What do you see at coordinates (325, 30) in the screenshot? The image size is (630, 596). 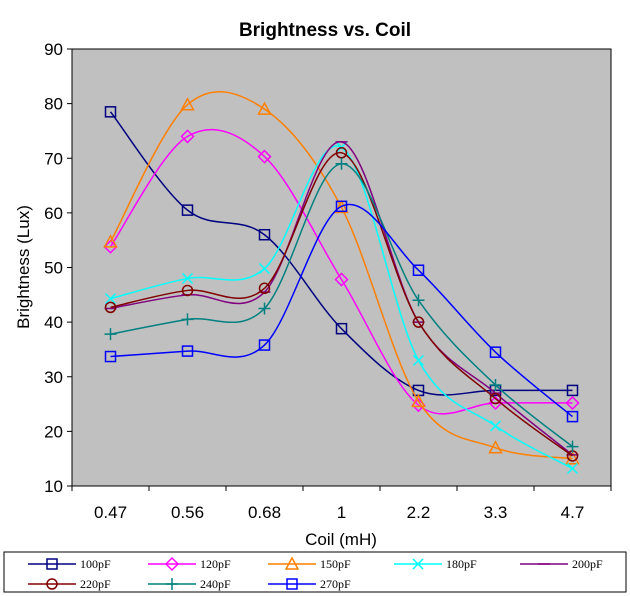 I see `chart-title: Brightness vs. Coil` at bounding box center [325, 30].